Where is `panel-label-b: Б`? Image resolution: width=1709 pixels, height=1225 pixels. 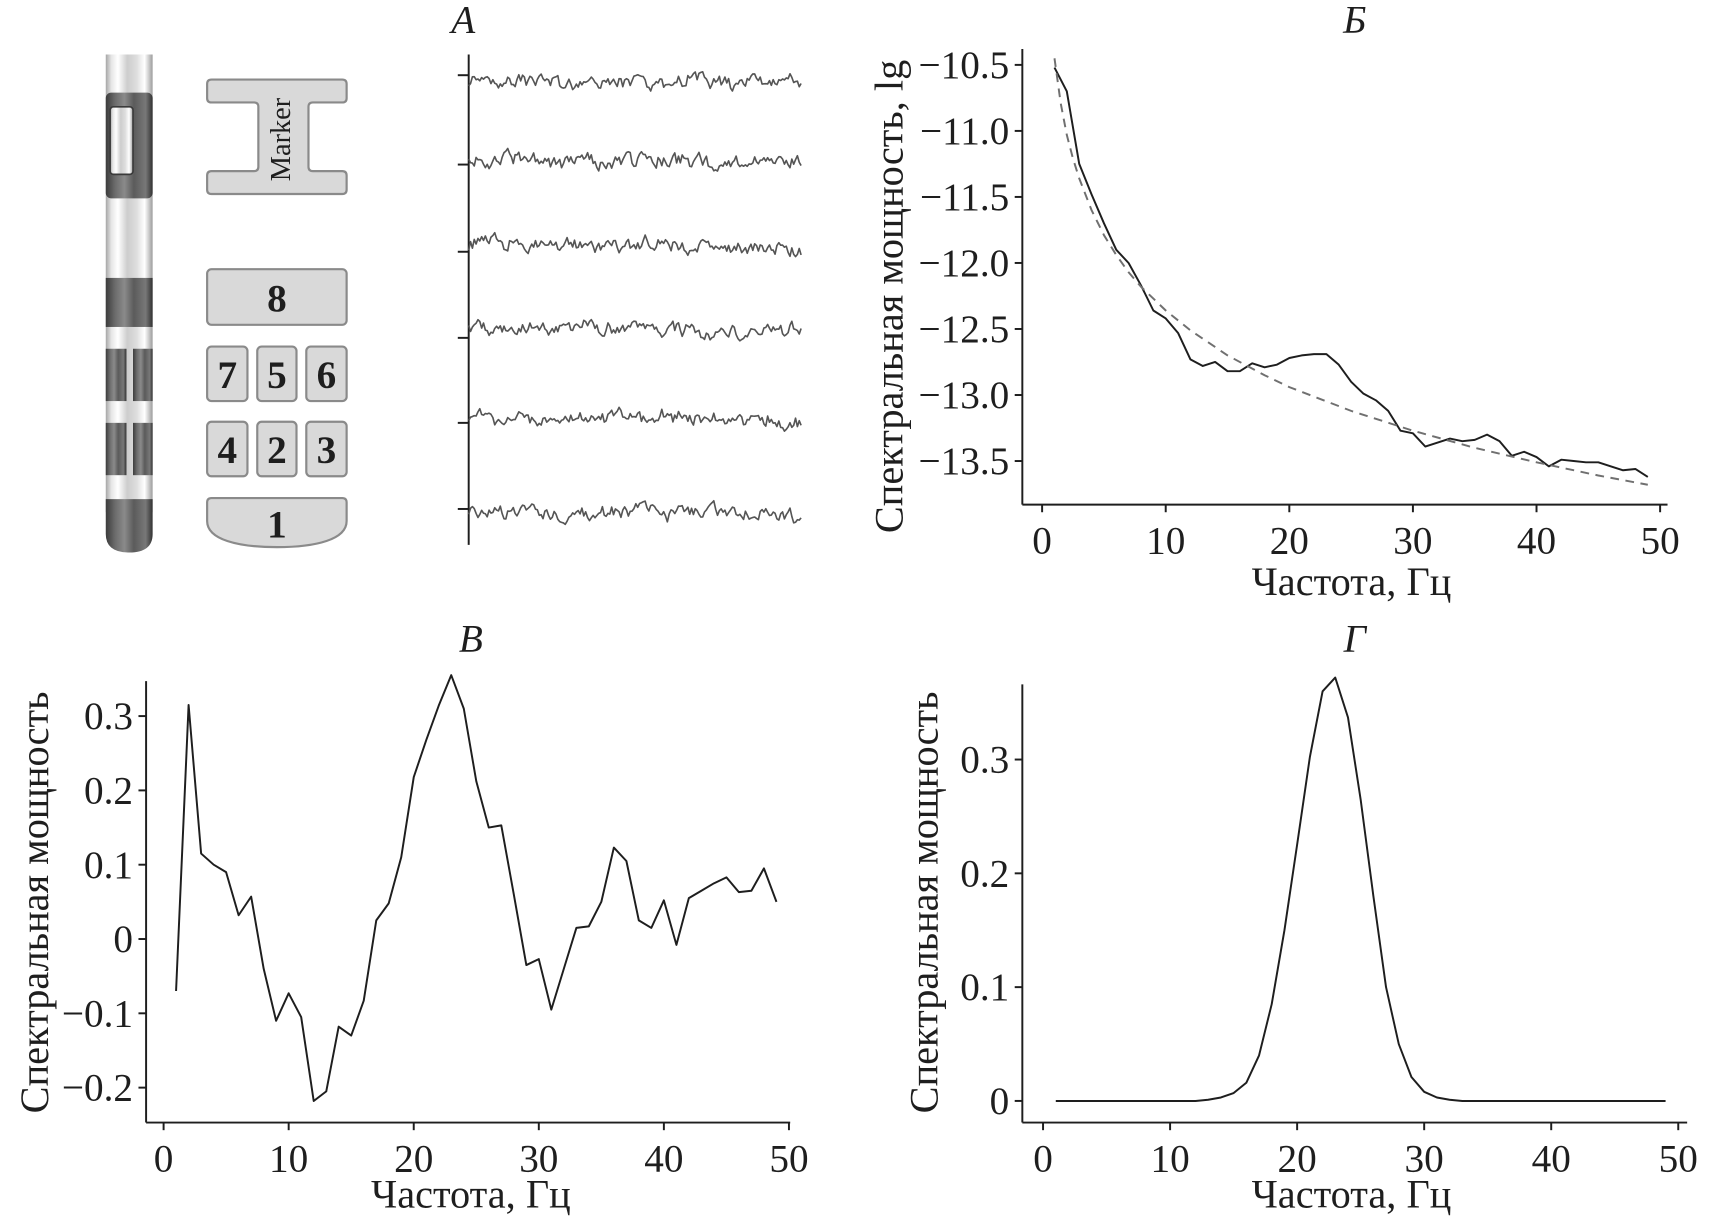 panel-label-b: Б is located at coordinates (1354, 21).